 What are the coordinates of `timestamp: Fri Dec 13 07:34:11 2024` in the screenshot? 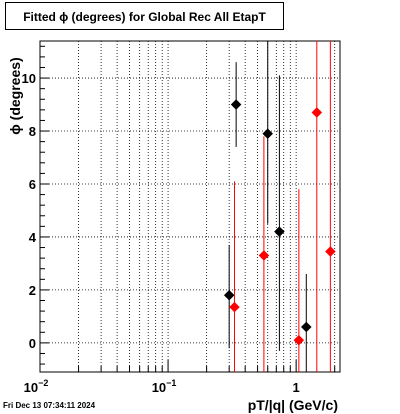 It's located at (49, 405).